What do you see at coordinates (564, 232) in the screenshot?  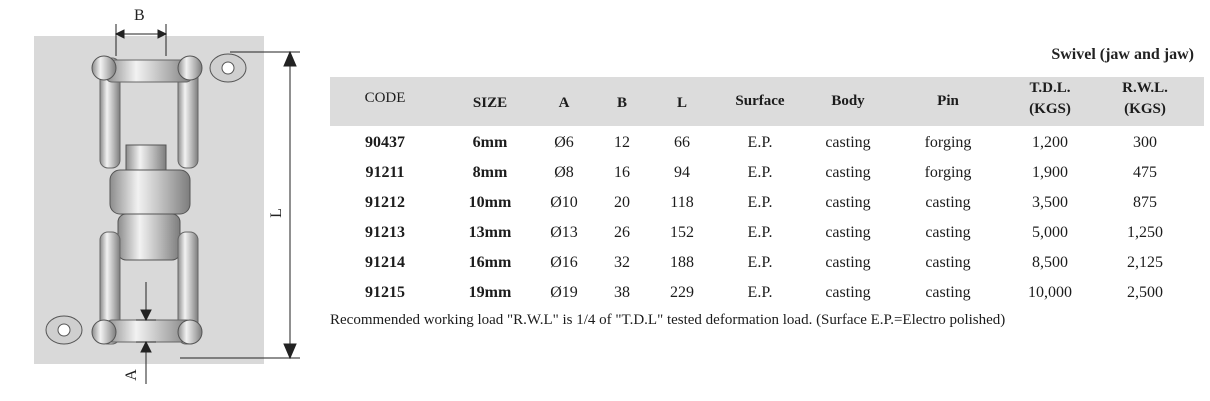 I see `cell-a: Ø13` at bounding box center [564, 232].